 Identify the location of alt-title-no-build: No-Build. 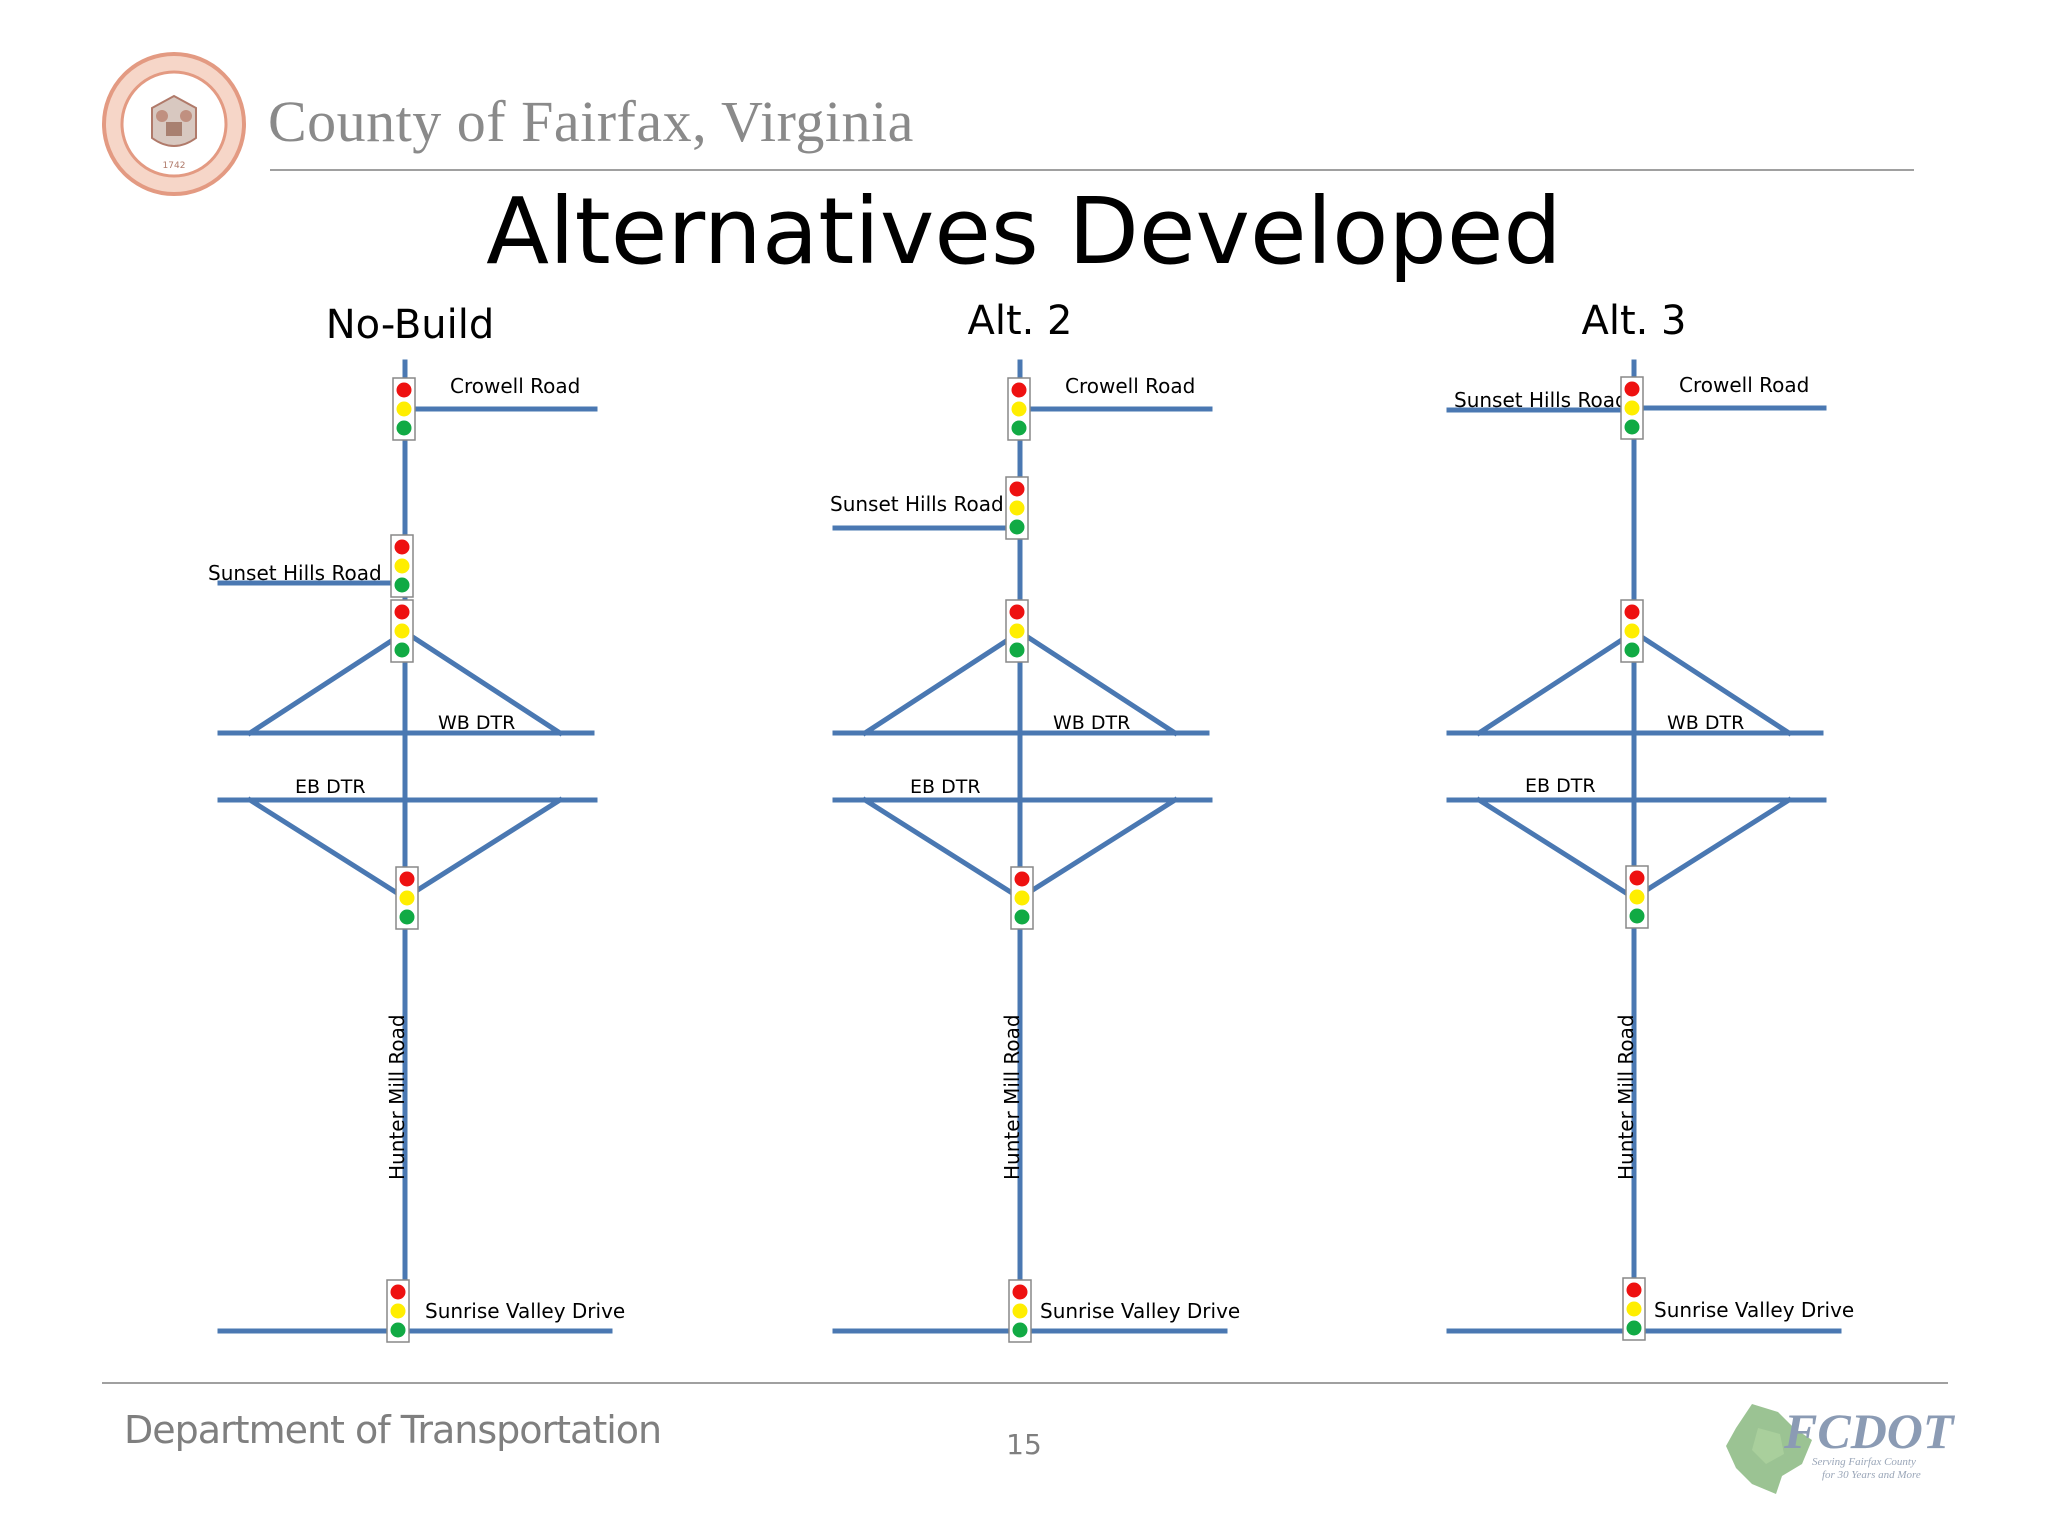
(410, 325).